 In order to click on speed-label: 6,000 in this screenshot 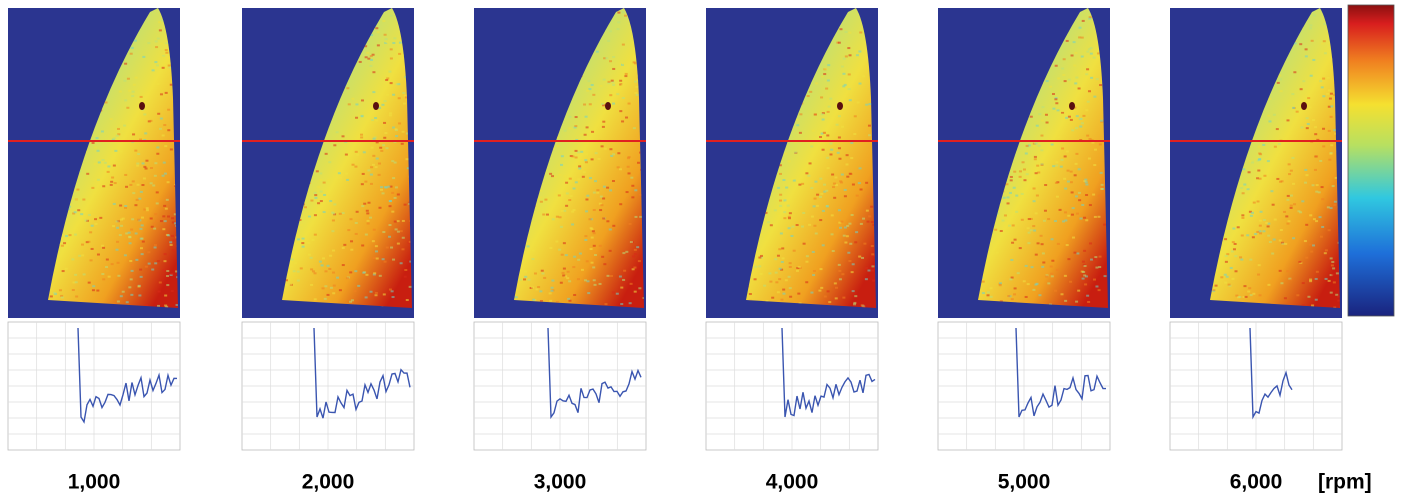, I will do `click(1256, 482)`.